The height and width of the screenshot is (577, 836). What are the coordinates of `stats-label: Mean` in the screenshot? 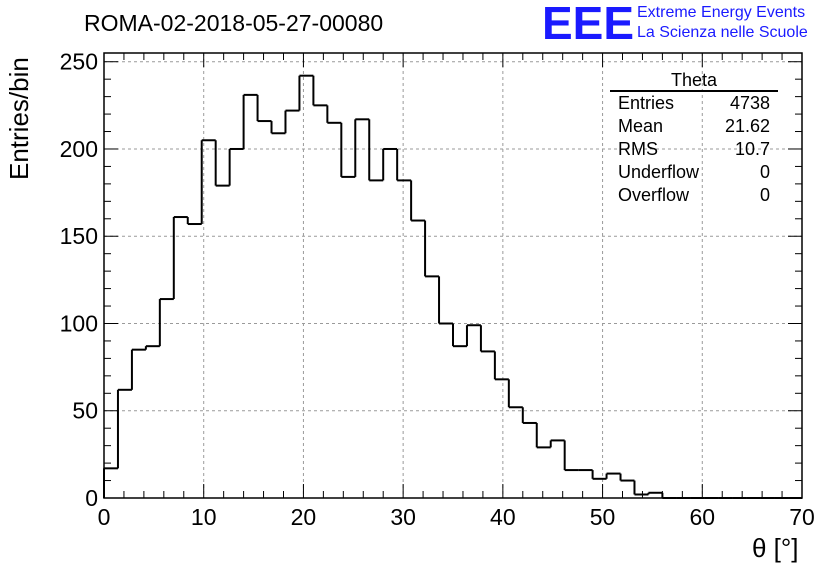 It's located at (641, 126).